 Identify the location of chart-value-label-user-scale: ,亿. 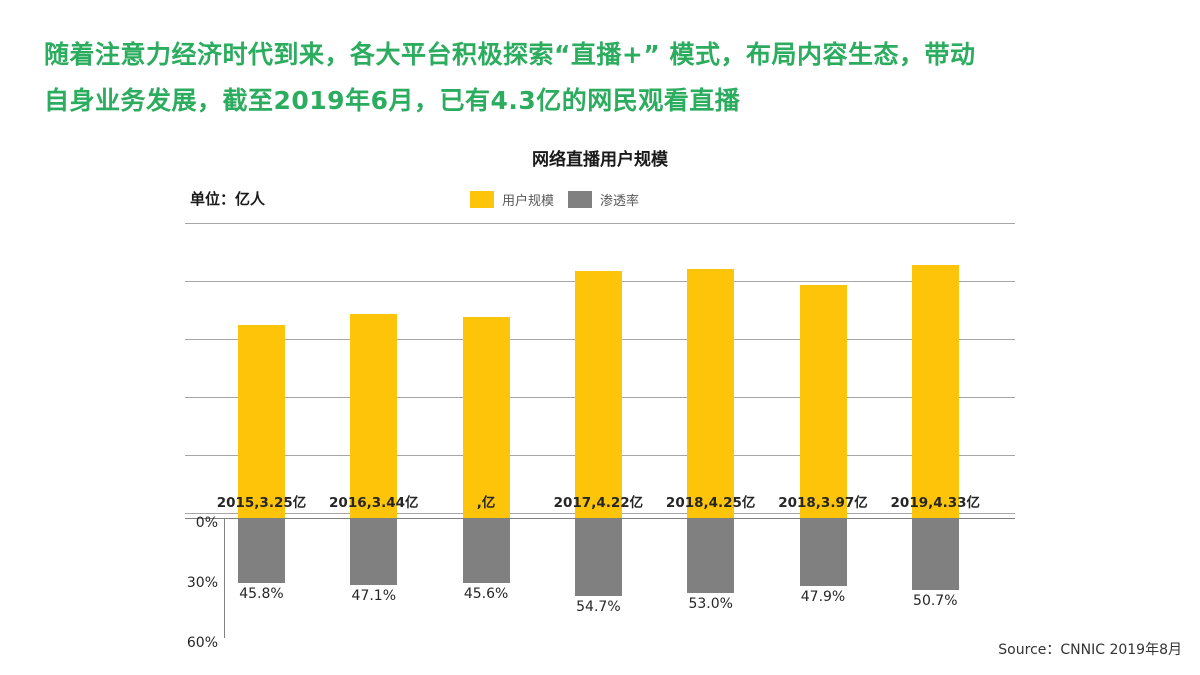
(486, 503).